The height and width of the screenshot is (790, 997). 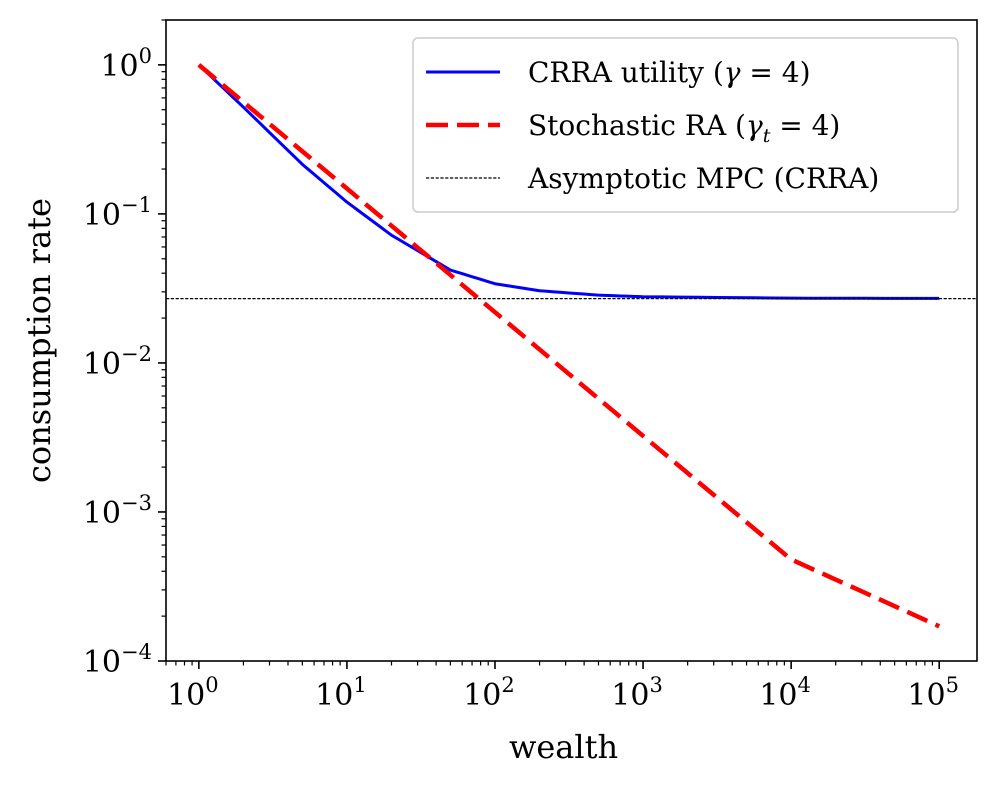 I want to click on y-tick-label: 10⁻², so click(x=117, y=362).